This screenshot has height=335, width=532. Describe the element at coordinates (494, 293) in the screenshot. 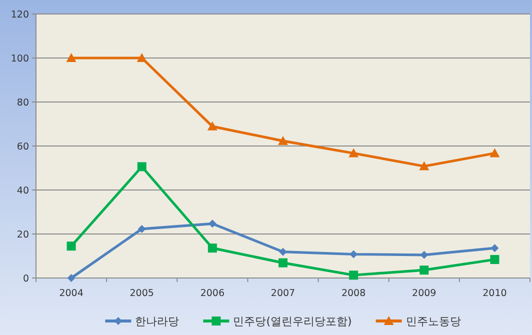

I see `x-tick-label: 2010` at that location.